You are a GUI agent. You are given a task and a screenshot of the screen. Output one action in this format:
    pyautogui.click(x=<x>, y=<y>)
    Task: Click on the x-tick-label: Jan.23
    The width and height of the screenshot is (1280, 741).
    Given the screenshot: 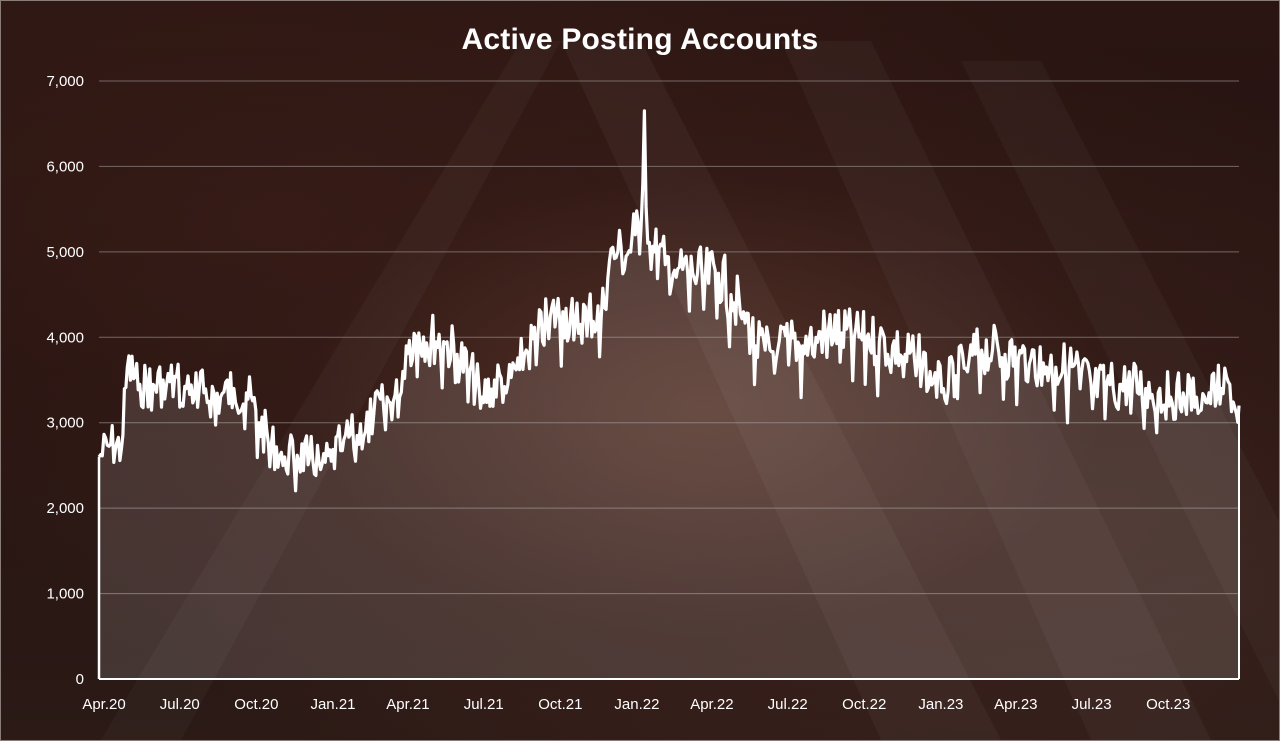 What is the action you would take?
    pyautogui.click(x=940, y=704)
    